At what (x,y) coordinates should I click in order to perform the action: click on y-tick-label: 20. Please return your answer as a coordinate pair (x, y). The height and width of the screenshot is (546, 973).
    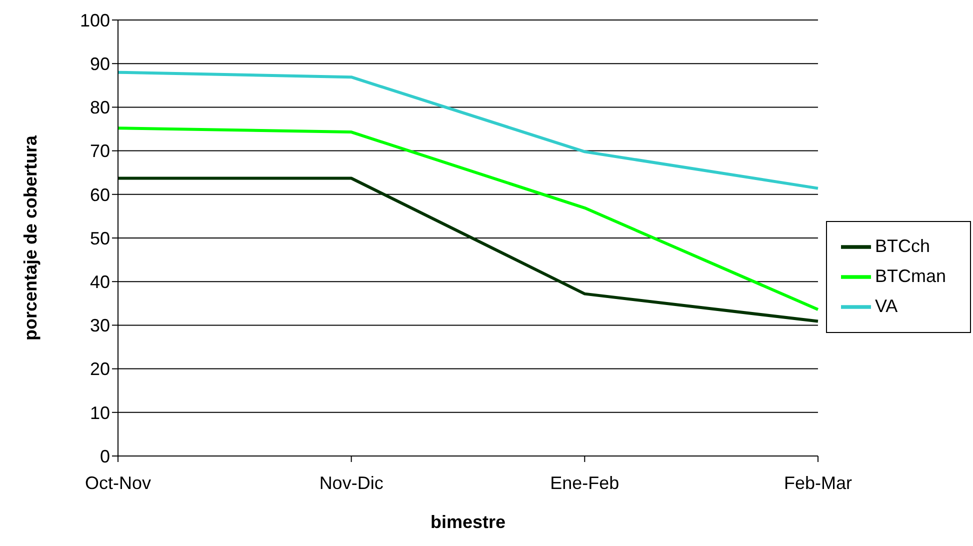
    Looking at the image, I should click on (100, 369).